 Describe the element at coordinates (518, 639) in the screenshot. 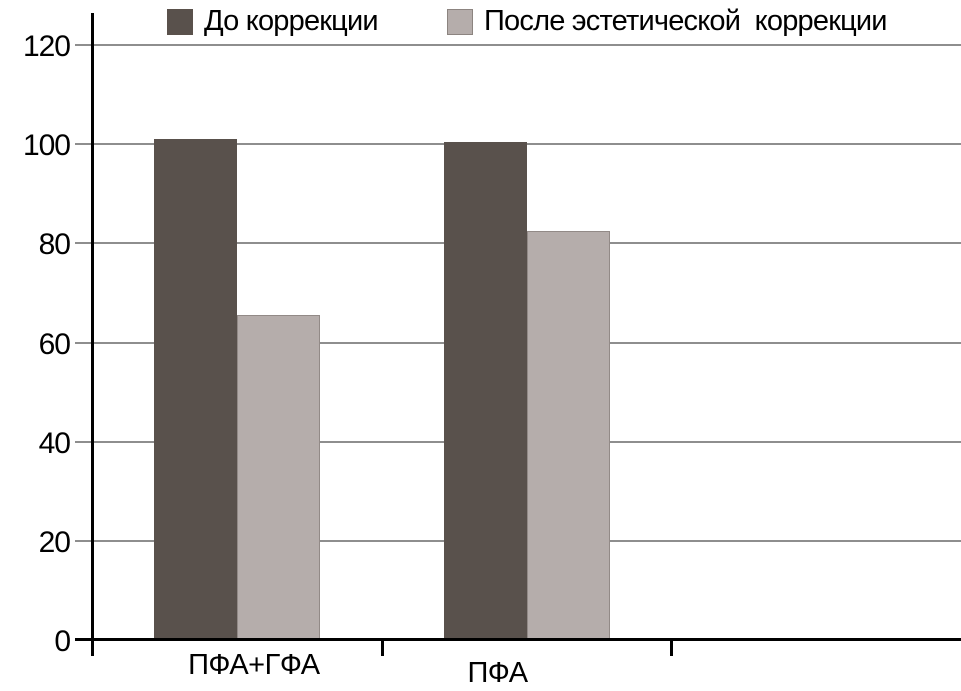

I see `x-axis-line` at that location.